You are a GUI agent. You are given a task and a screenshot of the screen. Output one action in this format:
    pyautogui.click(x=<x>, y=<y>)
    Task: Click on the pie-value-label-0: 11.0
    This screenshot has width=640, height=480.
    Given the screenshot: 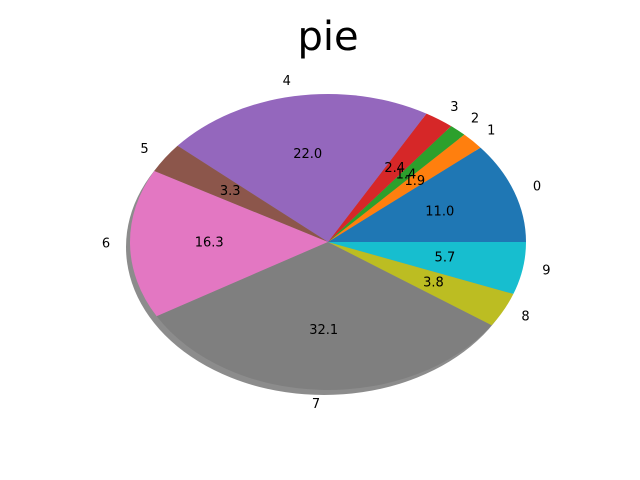 What is the action you would take?
    pyautogui.click(x=439, y=211)
    